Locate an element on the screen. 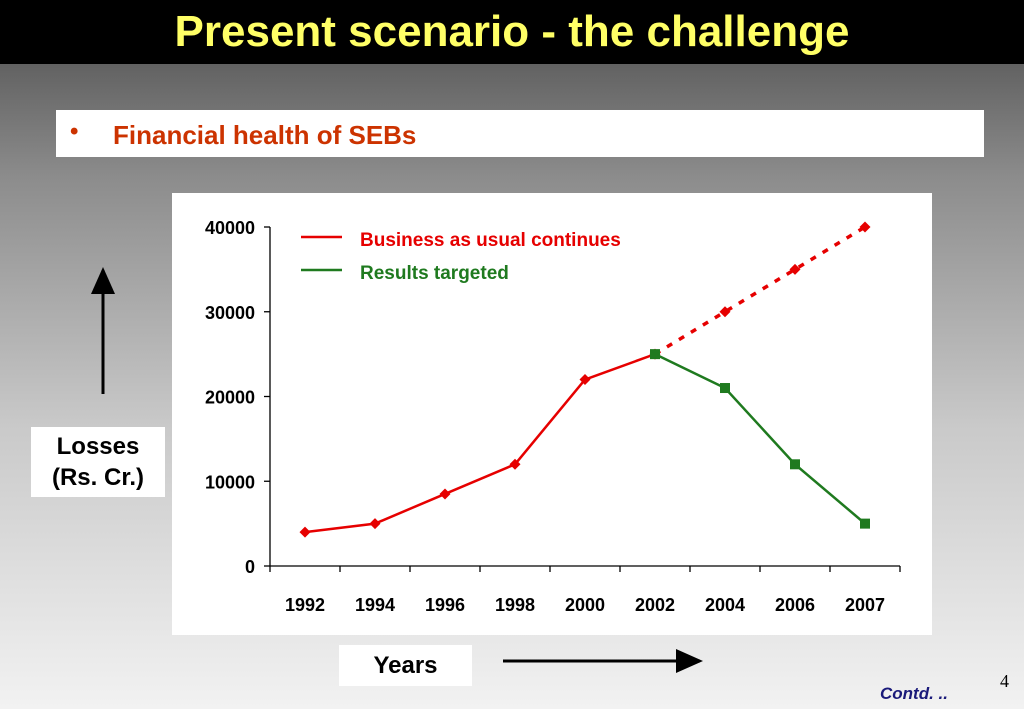  x-axis-label-box: Years is located at coordinates (405, 665).